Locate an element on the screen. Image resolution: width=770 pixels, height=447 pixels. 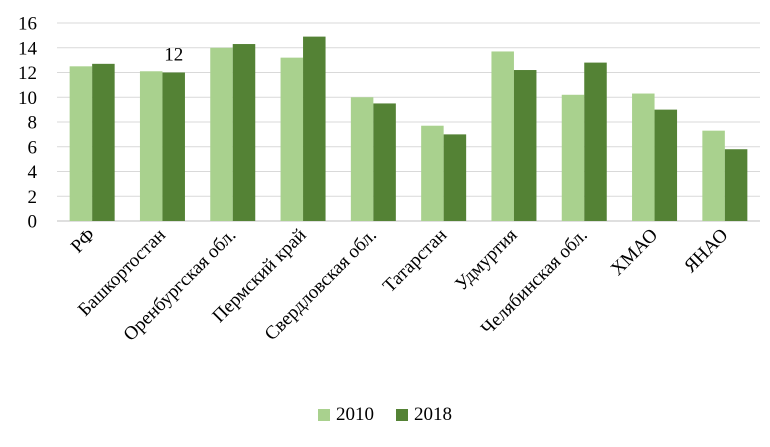
legend-item-2018: 2018 is located at coordinates (424, 415).